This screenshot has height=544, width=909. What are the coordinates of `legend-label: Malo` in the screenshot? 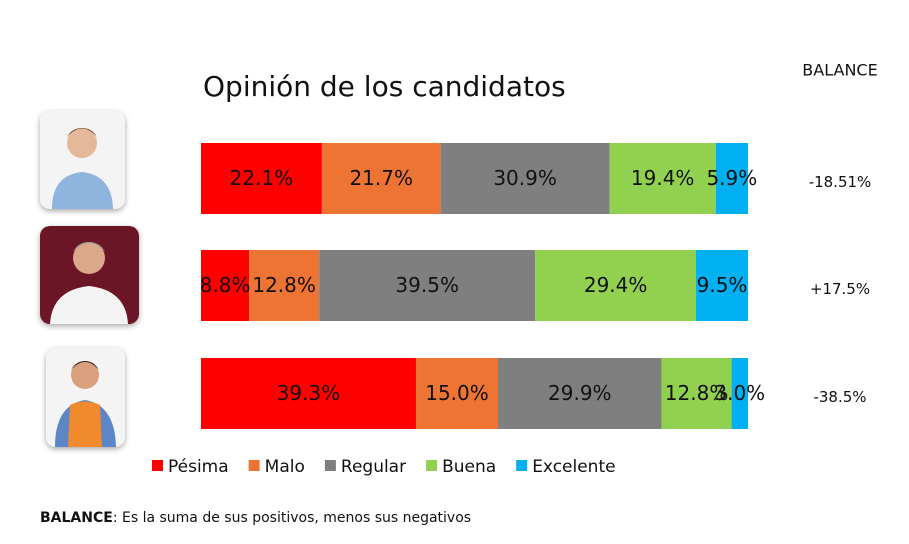 It's located at (285, 467).